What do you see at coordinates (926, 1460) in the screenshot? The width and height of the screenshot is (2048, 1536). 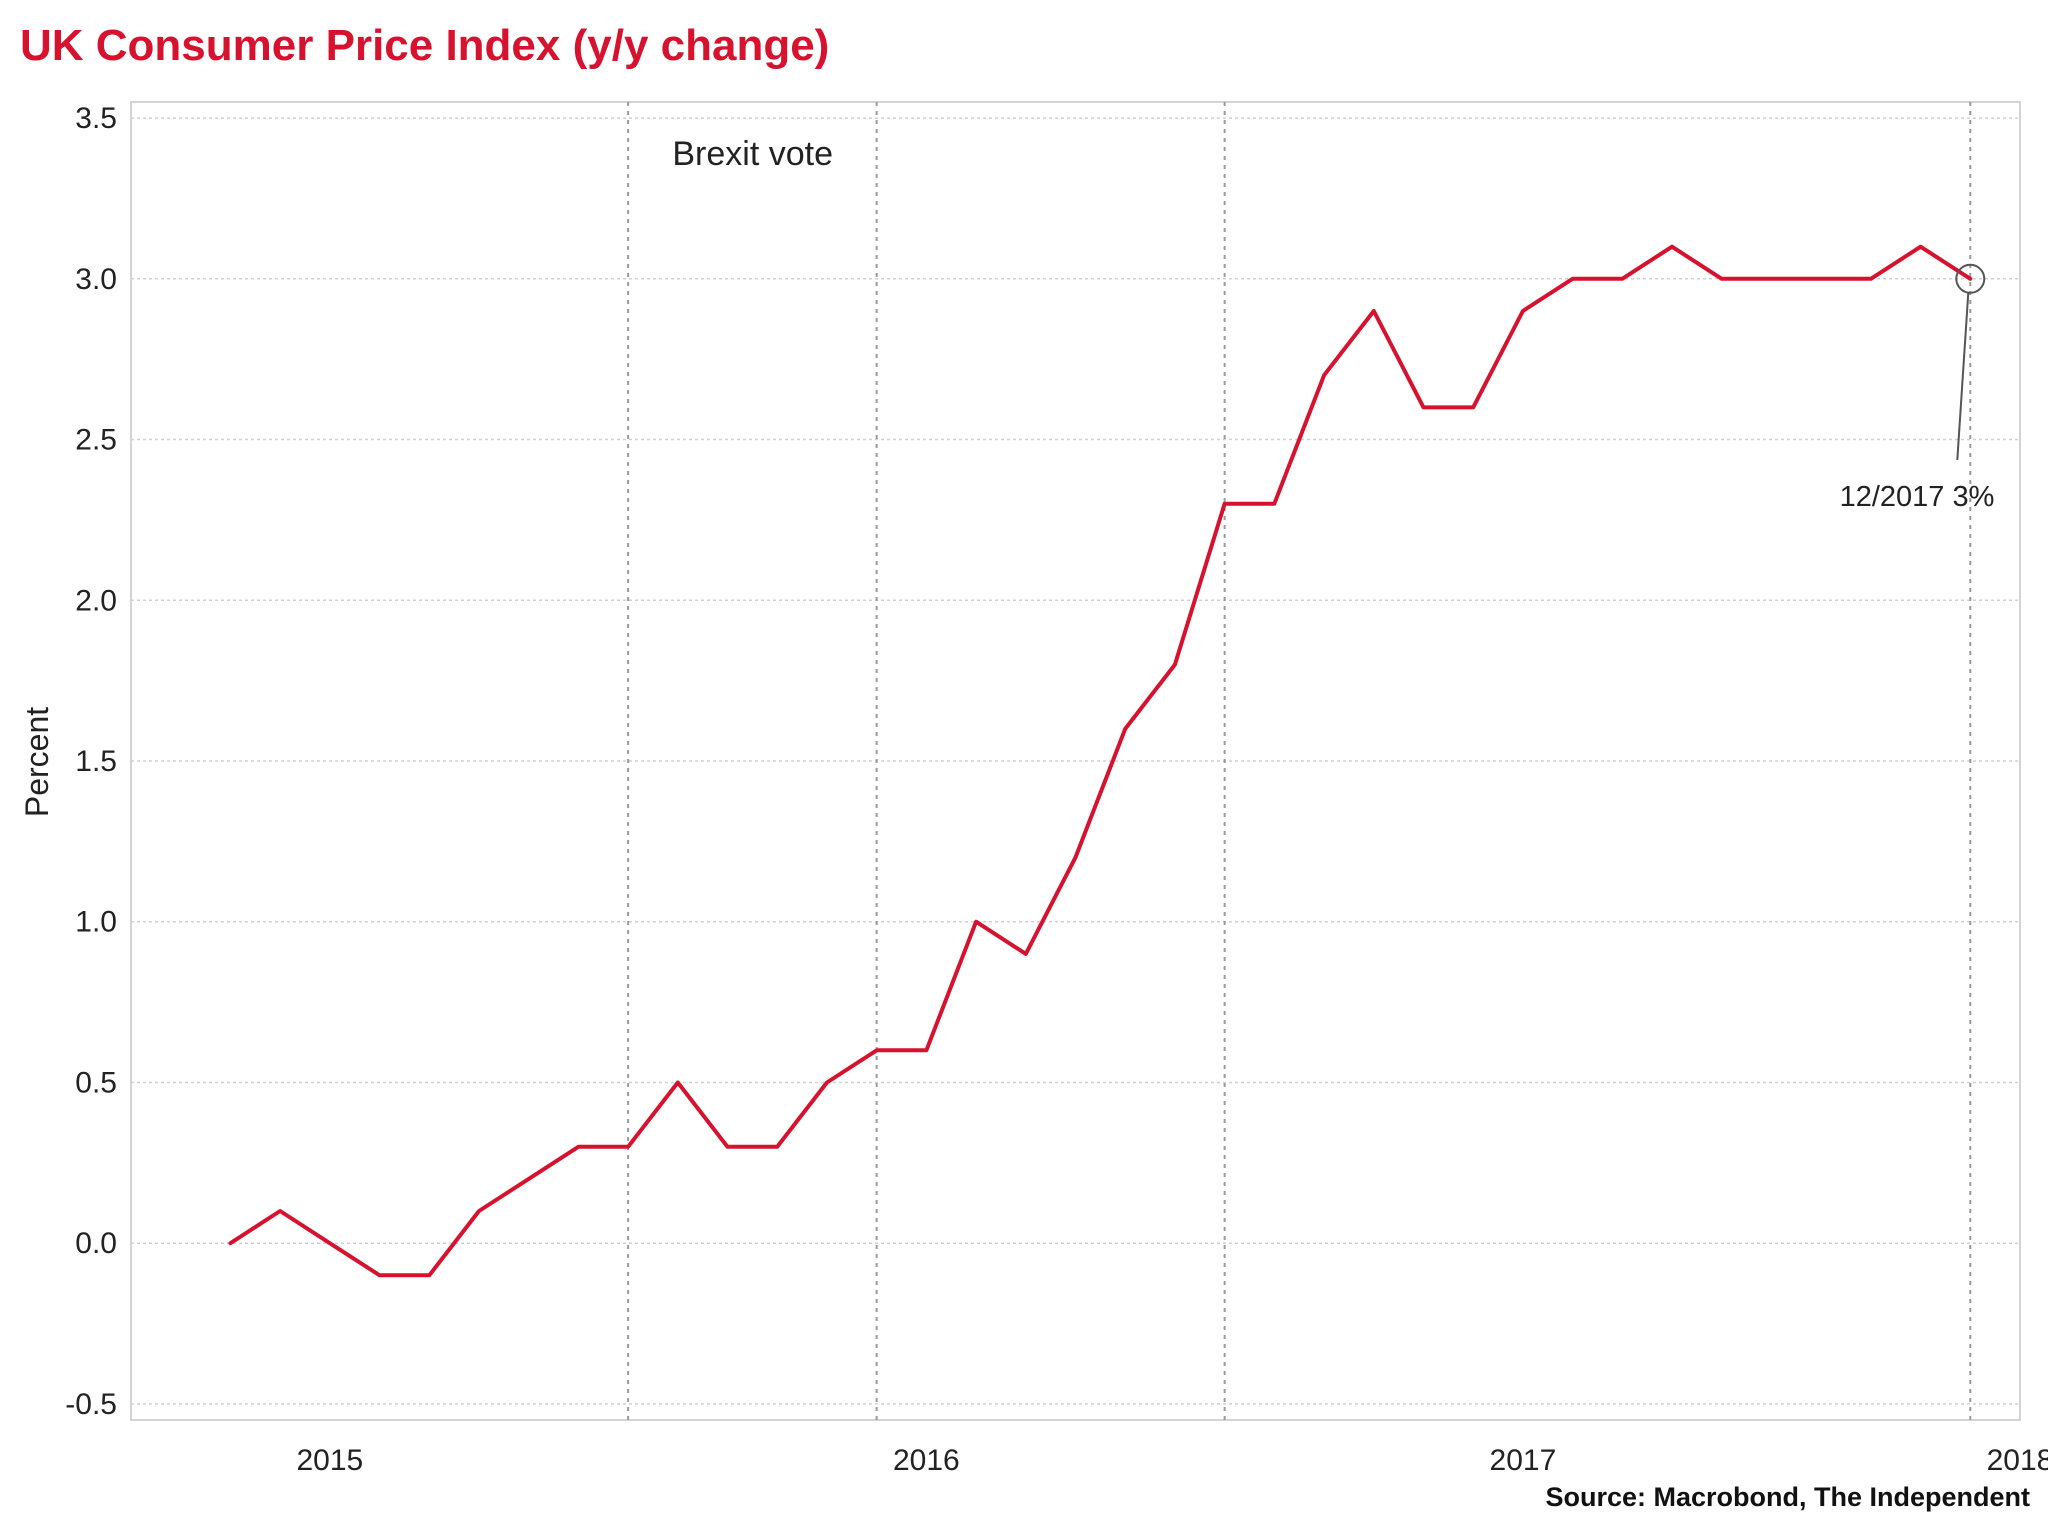 I see `x-tick-label: 2016` at bounding box center [926, 1460].